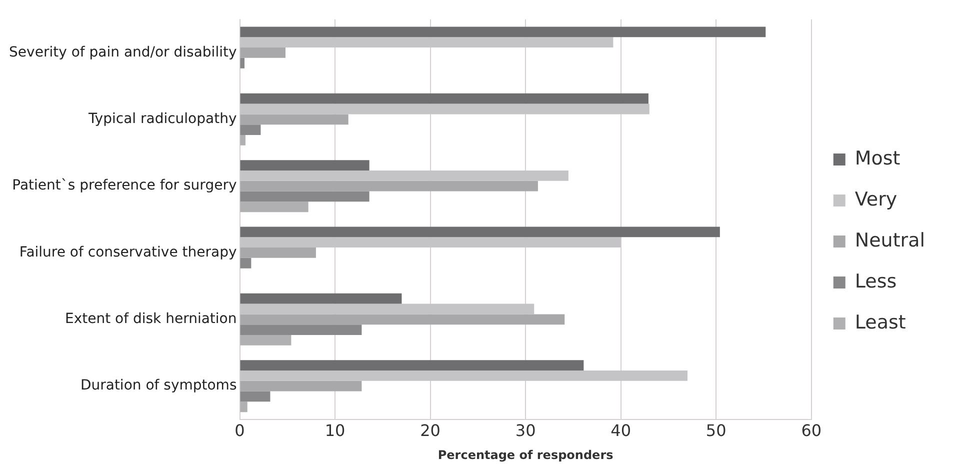 This screenshot has width=953, height=475. I want to click on x-tick-label: 20, so click(430, 430).